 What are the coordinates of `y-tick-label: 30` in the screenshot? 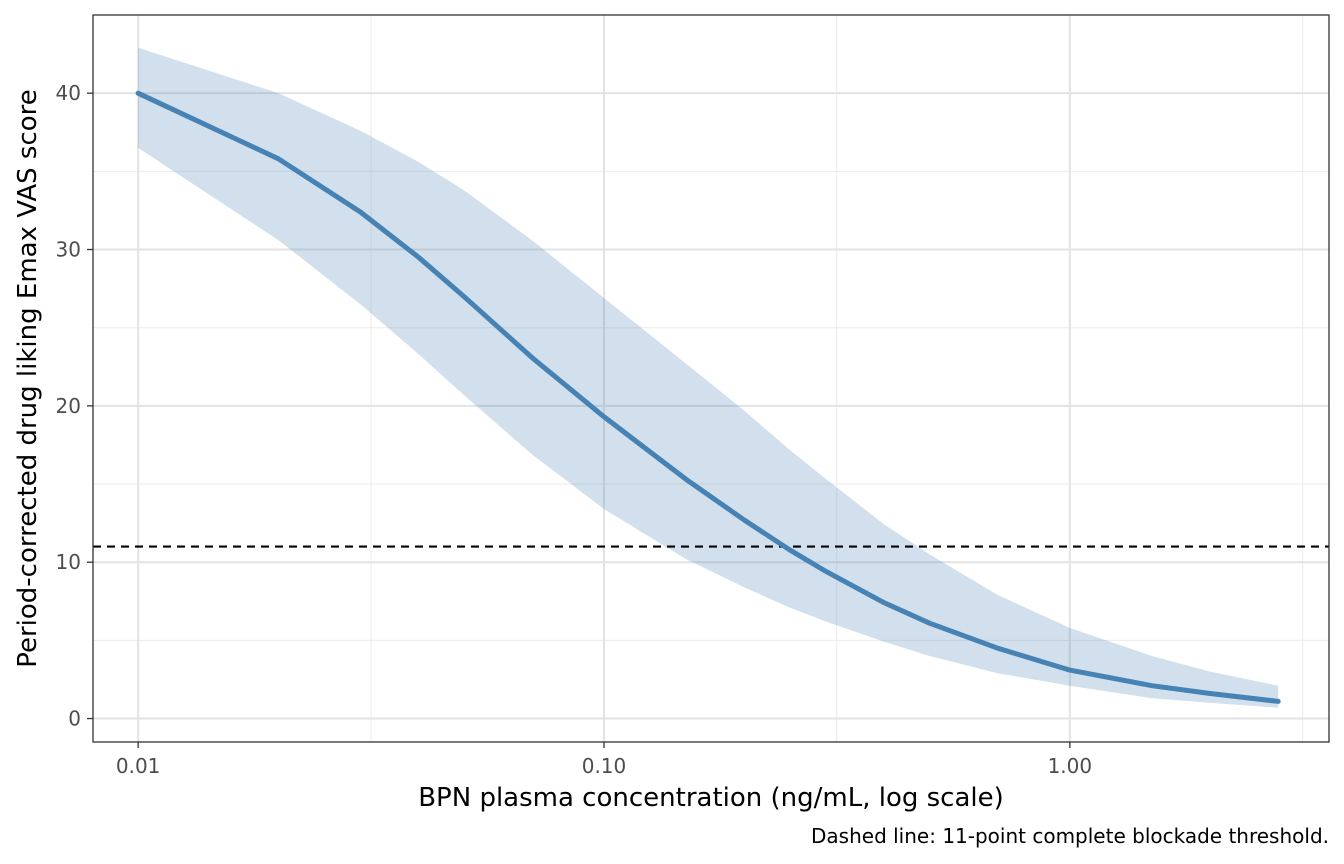 It's located at (68, 250).